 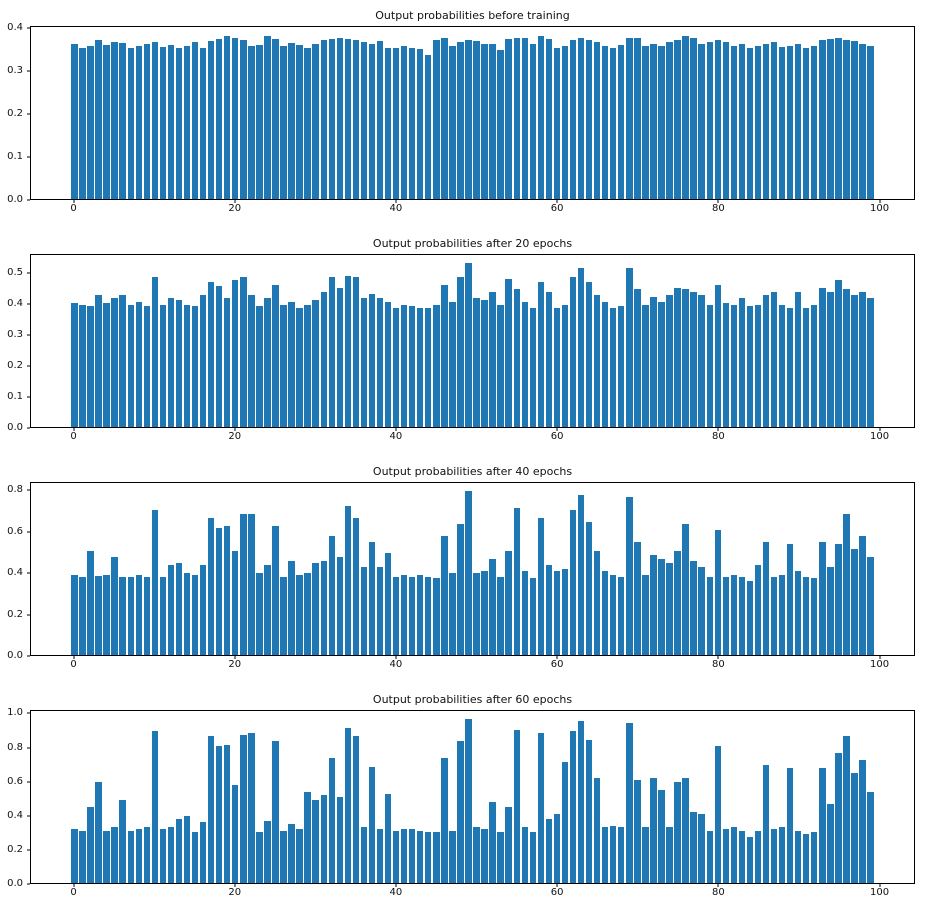 I want to click on x-tick-label: 100, so click(x=879, y=436).